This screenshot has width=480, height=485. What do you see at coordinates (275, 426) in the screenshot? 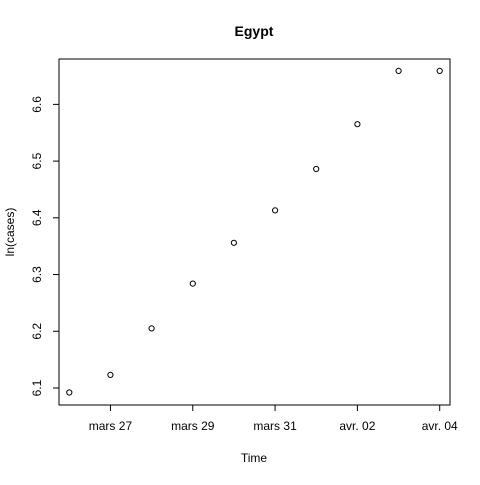
I see `x-tick-label: mars 31` at bounding box center [275, 426].